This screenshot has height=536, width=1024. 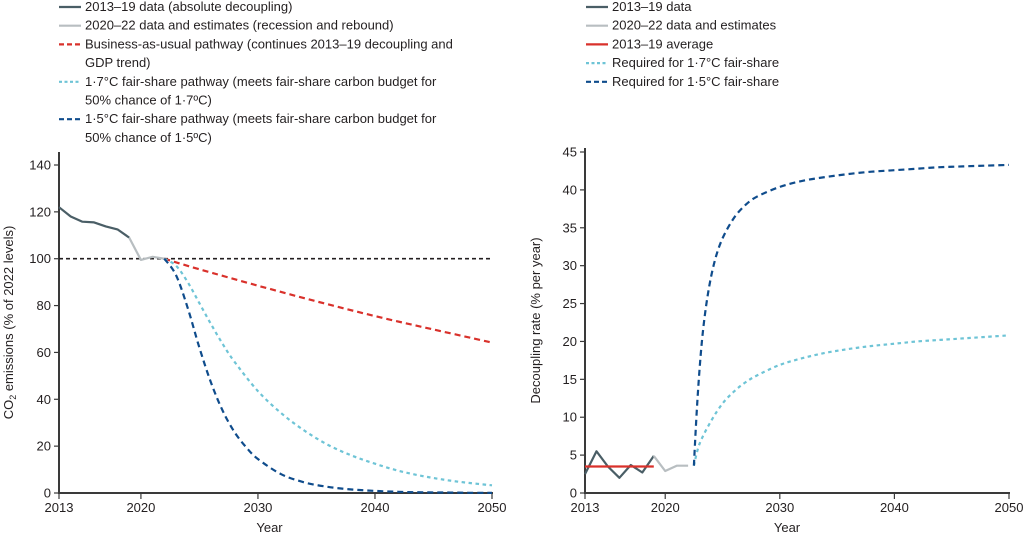 I want to click on legend-label: 2020–22 data and estimates, so click(x=694, y=25).